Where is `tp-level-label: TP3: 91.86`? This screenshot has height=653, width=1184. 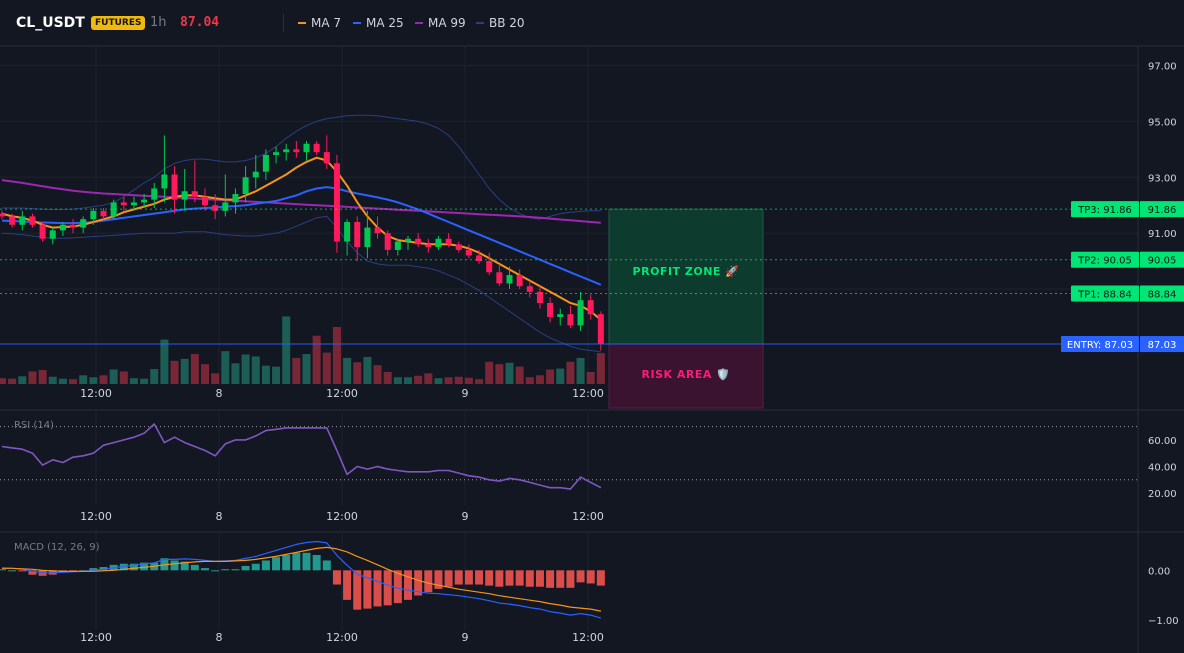 tp-level-label: TP3: 91.86 is located at coordinates (1104, 210).